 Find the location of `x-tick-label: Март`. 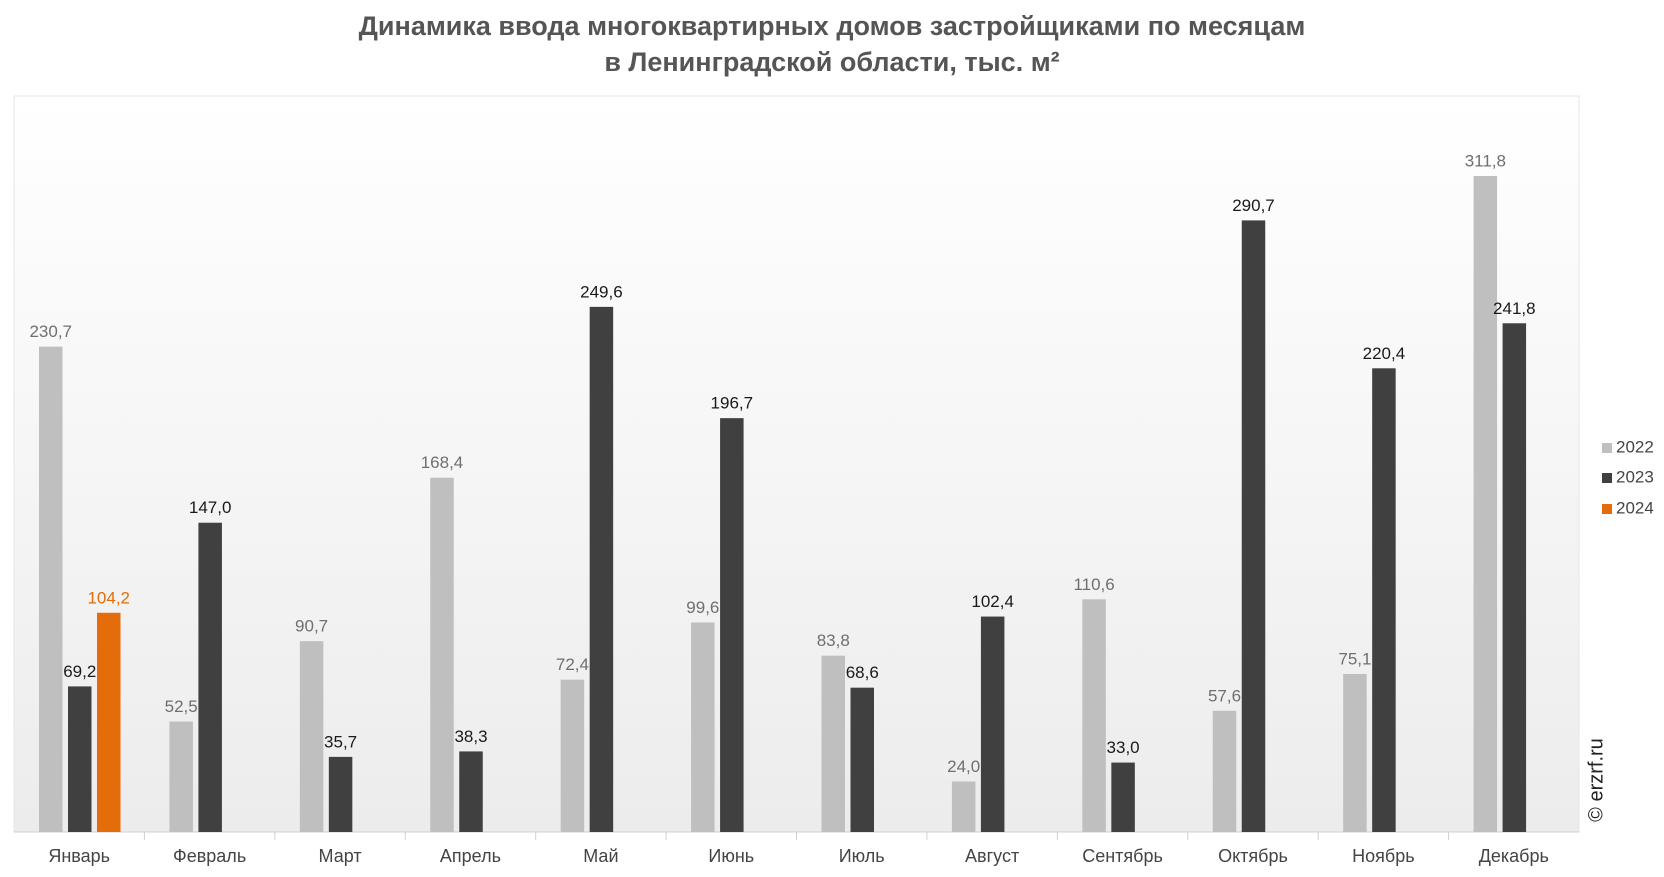

x-tick-label: Март is located at coordinates (340, 856).